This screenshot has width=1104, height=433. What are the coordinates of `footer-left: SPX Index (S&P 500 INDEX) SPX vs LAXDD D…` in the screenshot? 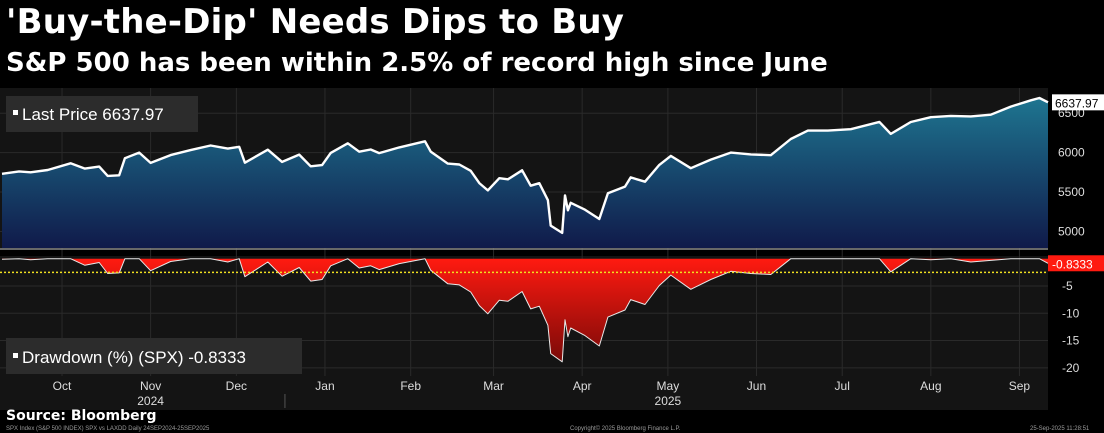 It's located at (108, 429).